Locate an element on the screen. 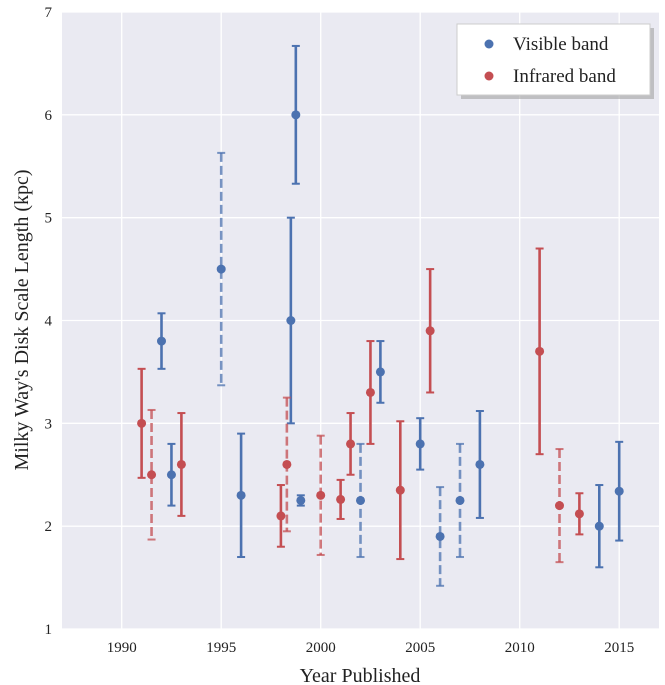 The height and width of the screenshot is (685, 665). x-tick-labels: 1990 1995 2000 2005 2010 2015 is located at coordinates (371, 648).